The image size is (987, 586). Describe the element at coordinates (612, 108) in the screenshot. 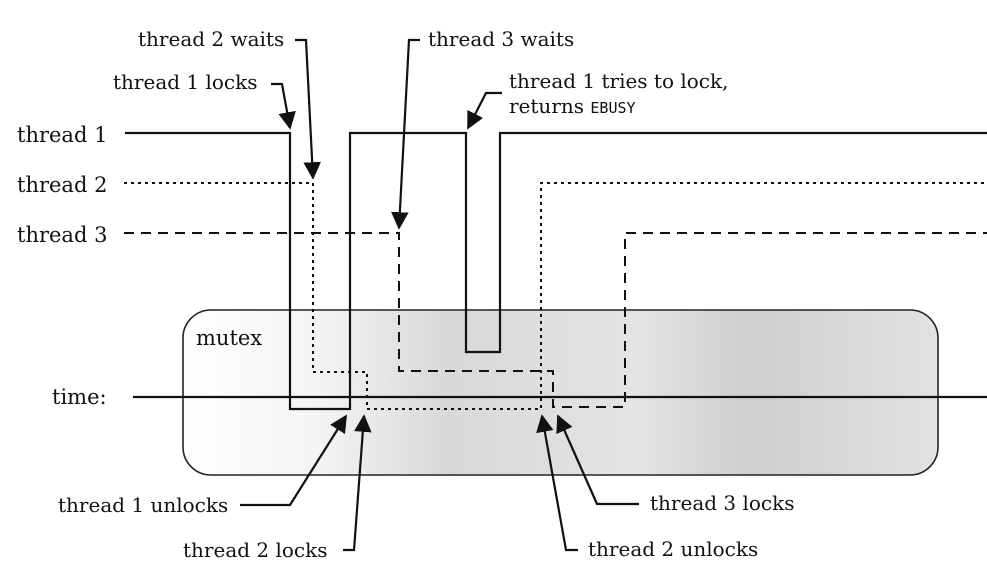

I see `ebusy-code: EBUSY` at that location.